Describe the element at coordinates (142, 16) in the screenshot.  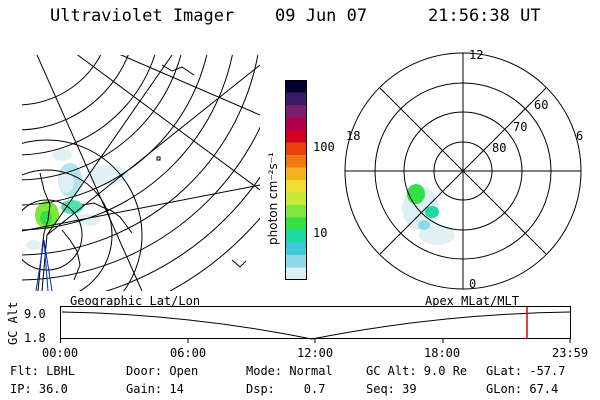
I see `instrument-title: Ultraviolet Imager` at that location.